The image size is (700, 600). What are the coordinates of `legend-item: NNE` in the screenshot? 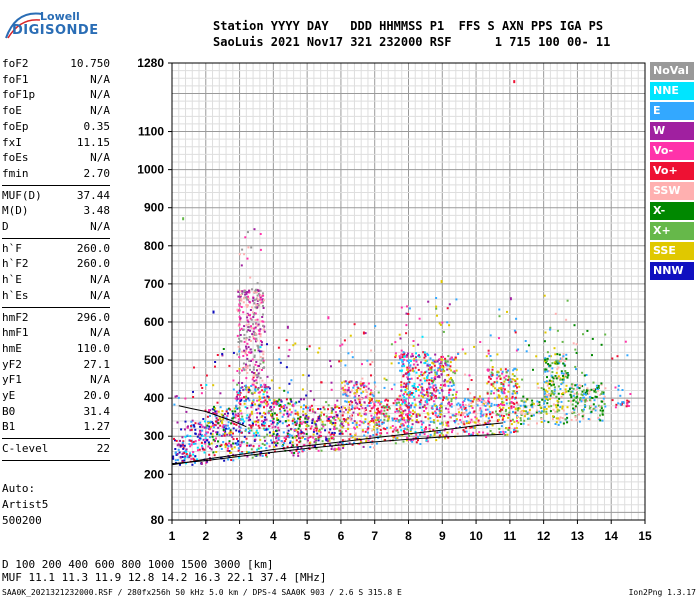 It's located at (672, 91).